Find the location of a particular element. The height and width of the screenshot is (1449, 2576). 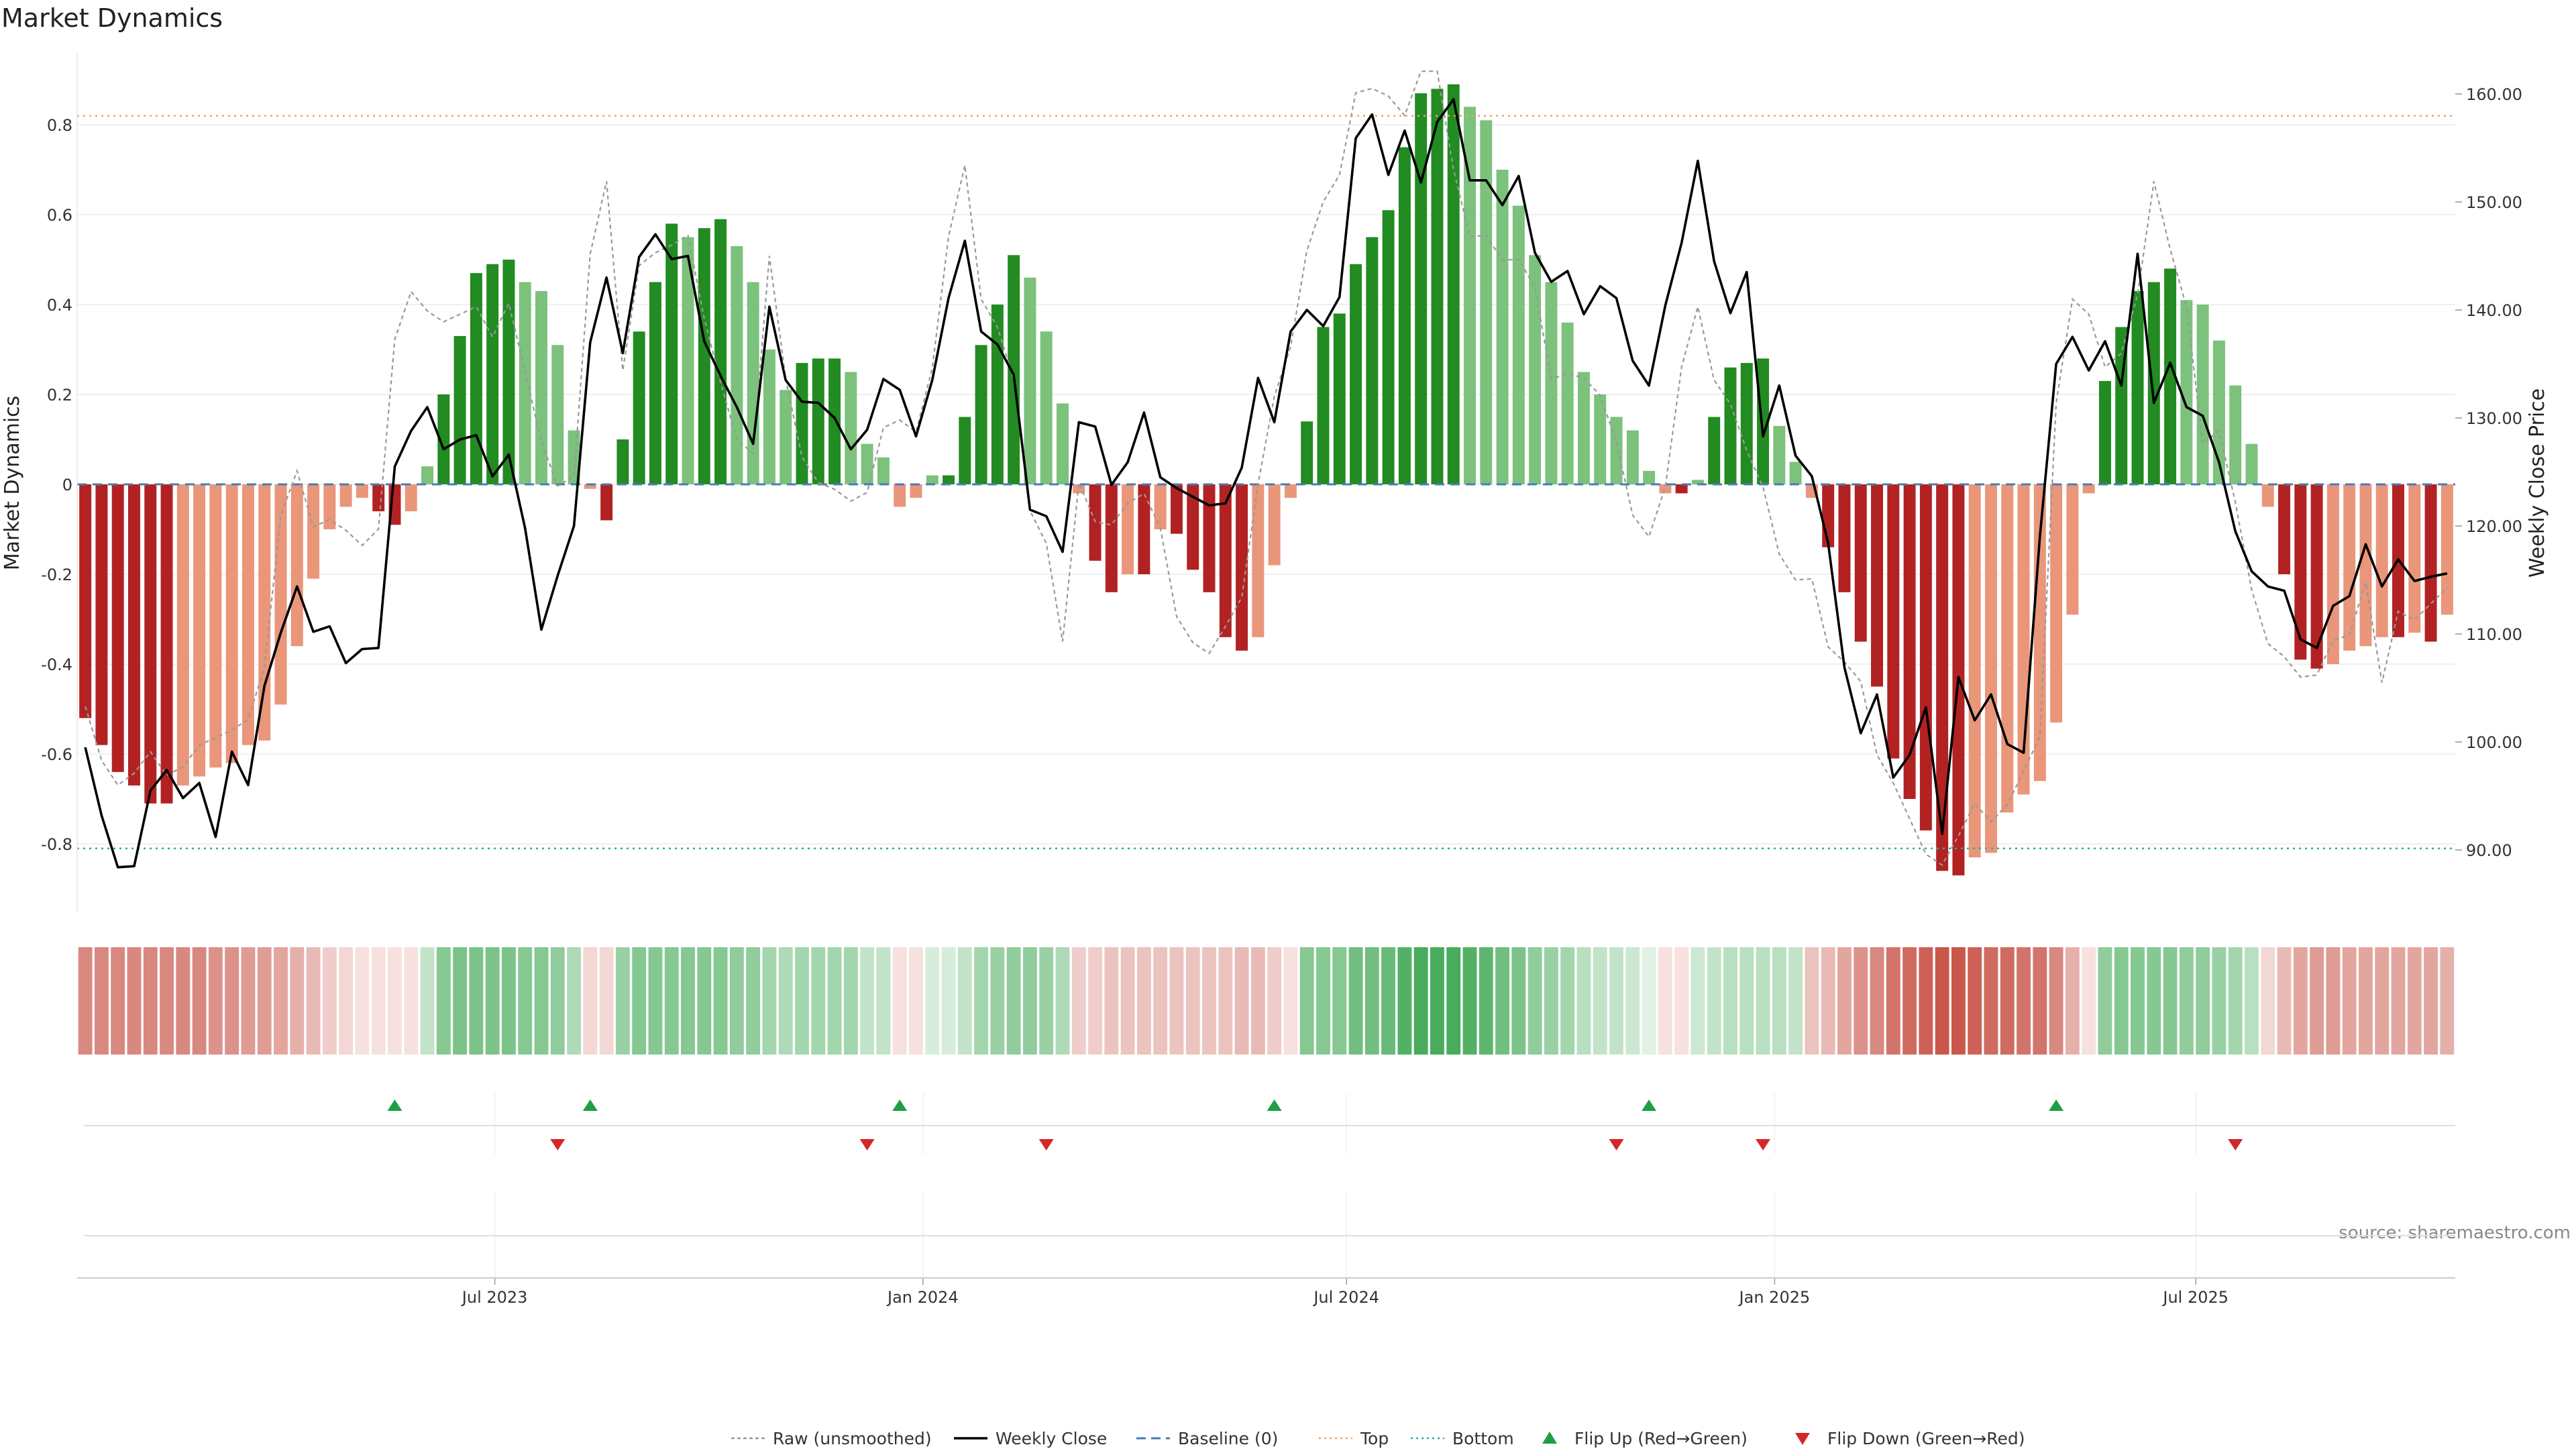

y-tick-label: -0.8 is located at coordinates (56, 844).